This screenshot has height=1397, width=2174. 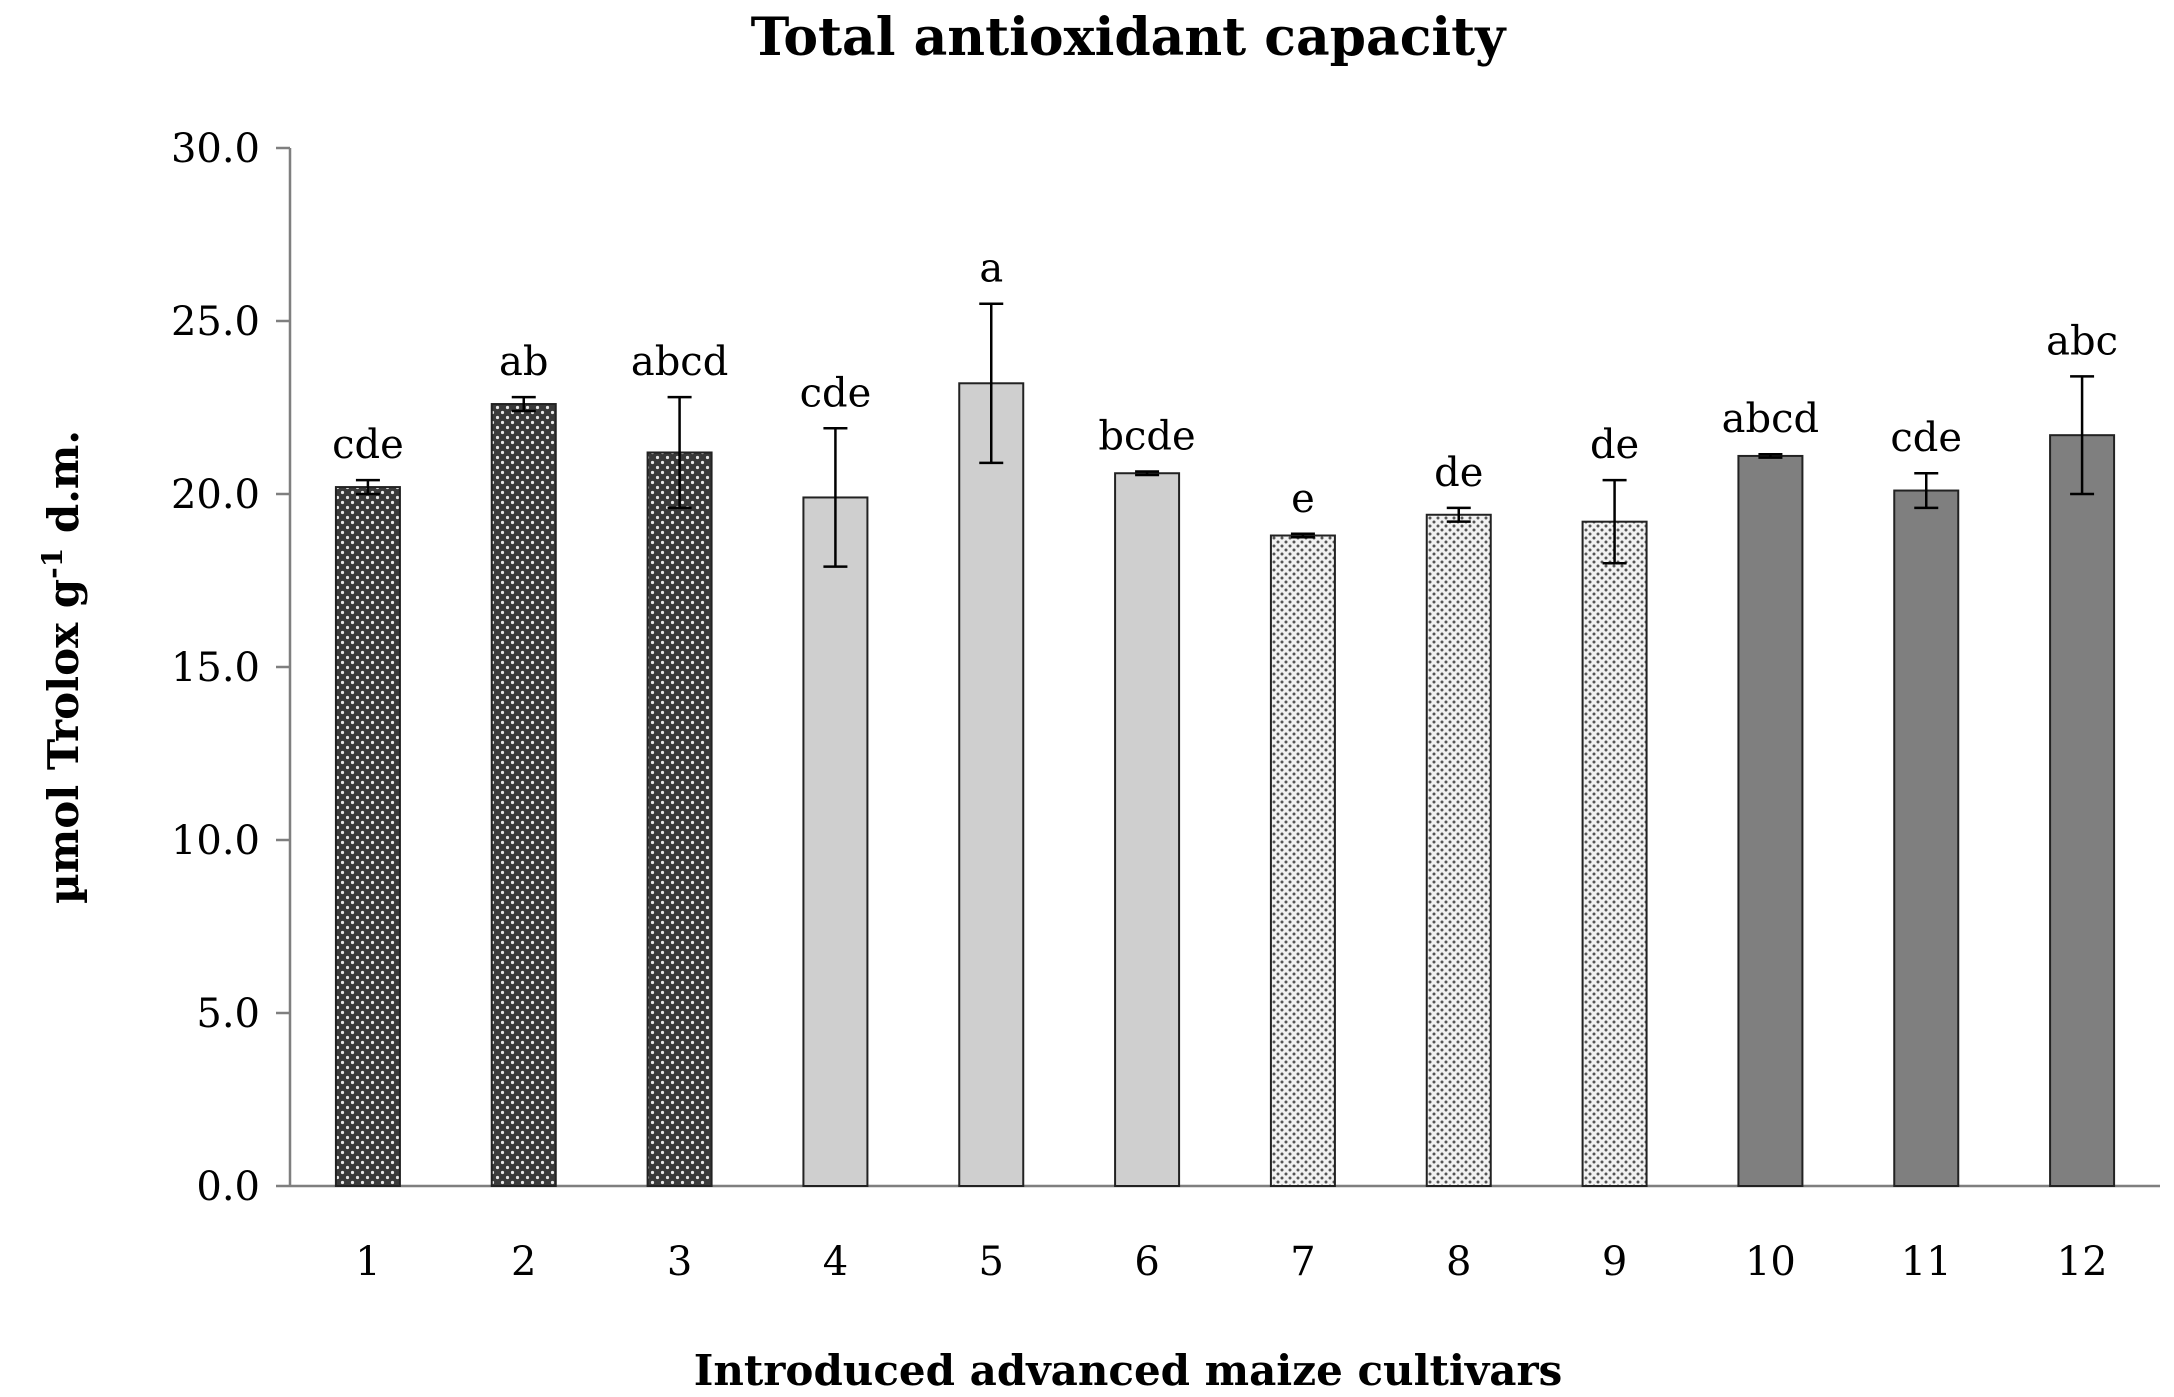 What do you see at coordinates (1926, 438) in the screenshot?
I see `significance-letter-11: cde` at bounding box center [1926, 438].